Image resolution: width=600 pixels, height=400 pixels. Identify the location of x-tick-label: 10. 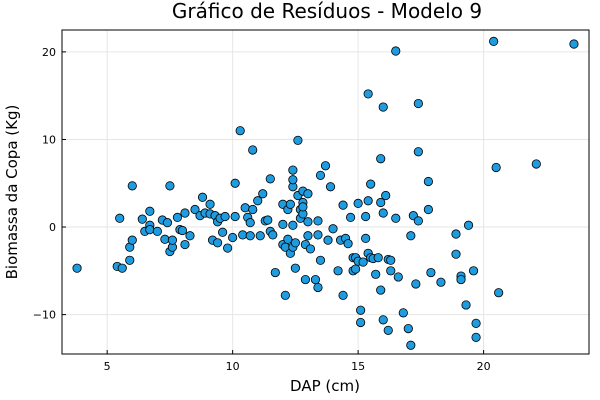
(233, 366).